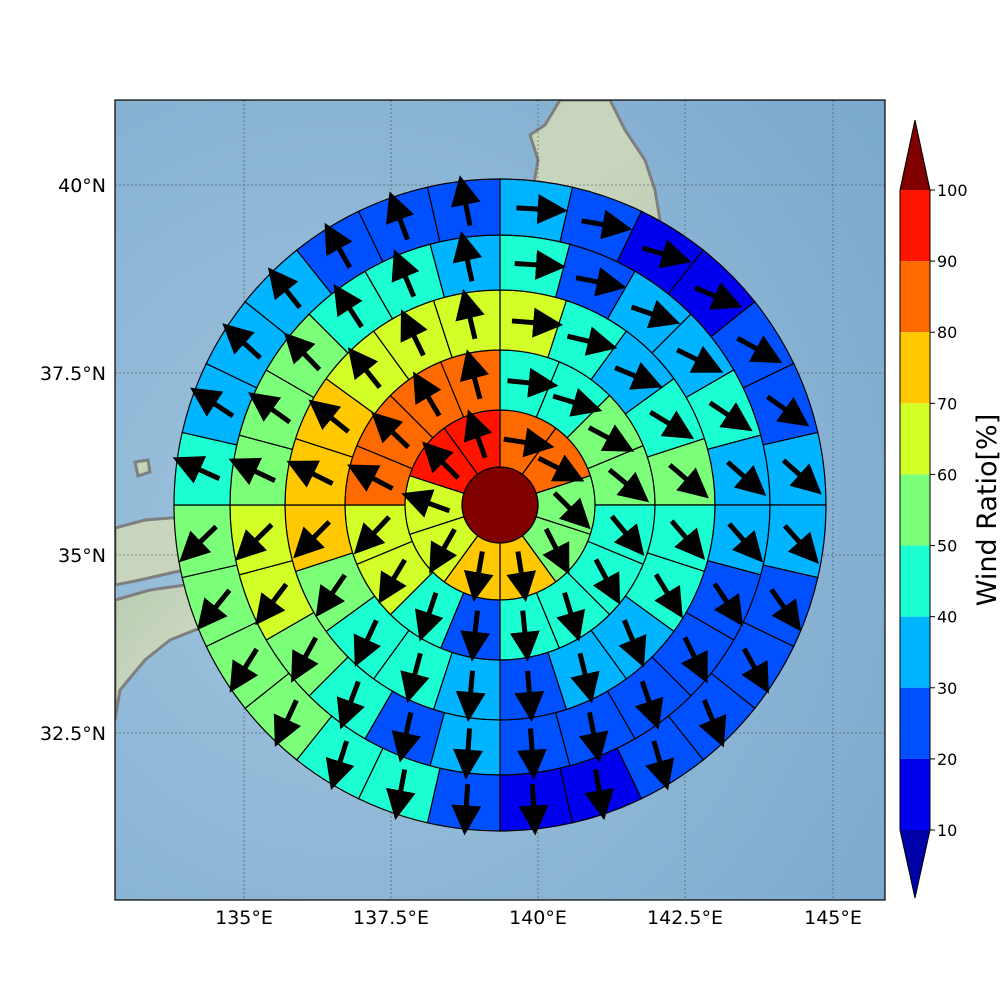  What do you see at coordinates (142, 468) in the screenshot?
I see `land-oki-island` at bounding box center [142, 468].